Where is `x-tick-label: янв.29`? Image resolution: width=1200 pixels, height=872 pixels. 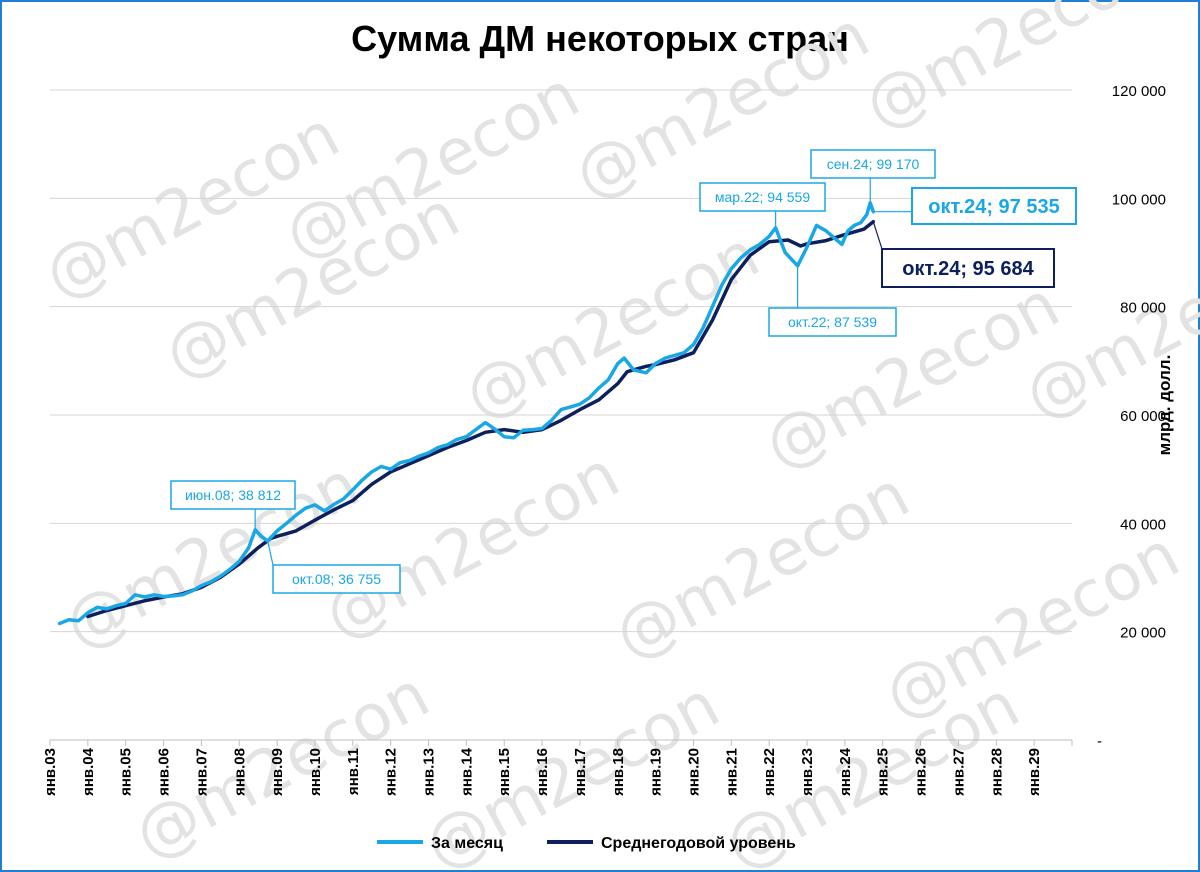
x-tick-label: янв.29 is located at coordinates (1034, 772).